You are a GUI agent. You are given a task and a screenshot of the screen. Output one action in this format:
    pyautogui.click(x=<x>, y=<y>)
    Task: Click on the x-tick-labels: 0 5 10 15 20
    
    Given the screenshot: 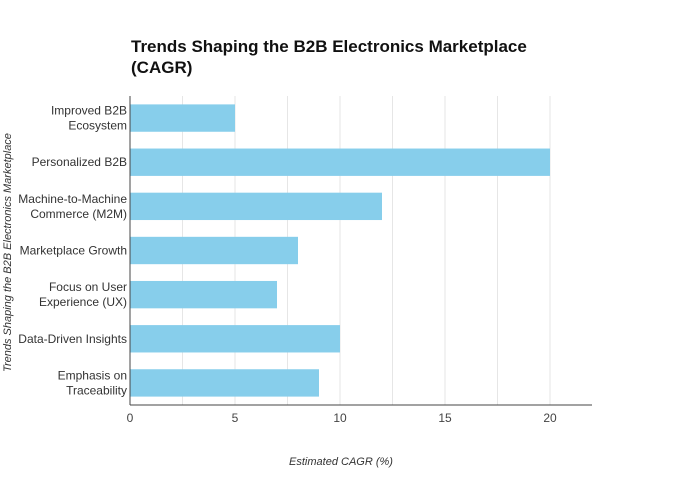 What is the action you would take?
    pyautogui.click(x=342, y=418)
    